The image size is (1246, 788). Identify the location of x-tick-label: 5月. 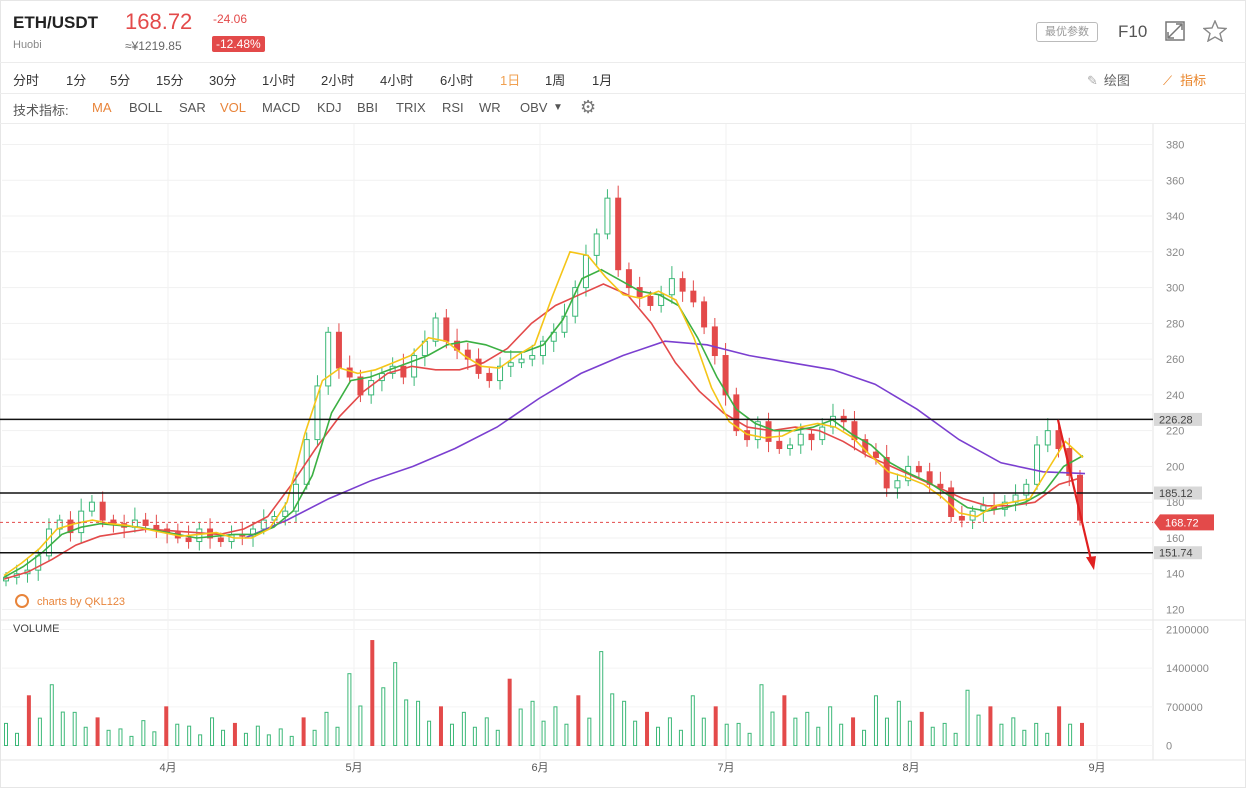
(353, 768).